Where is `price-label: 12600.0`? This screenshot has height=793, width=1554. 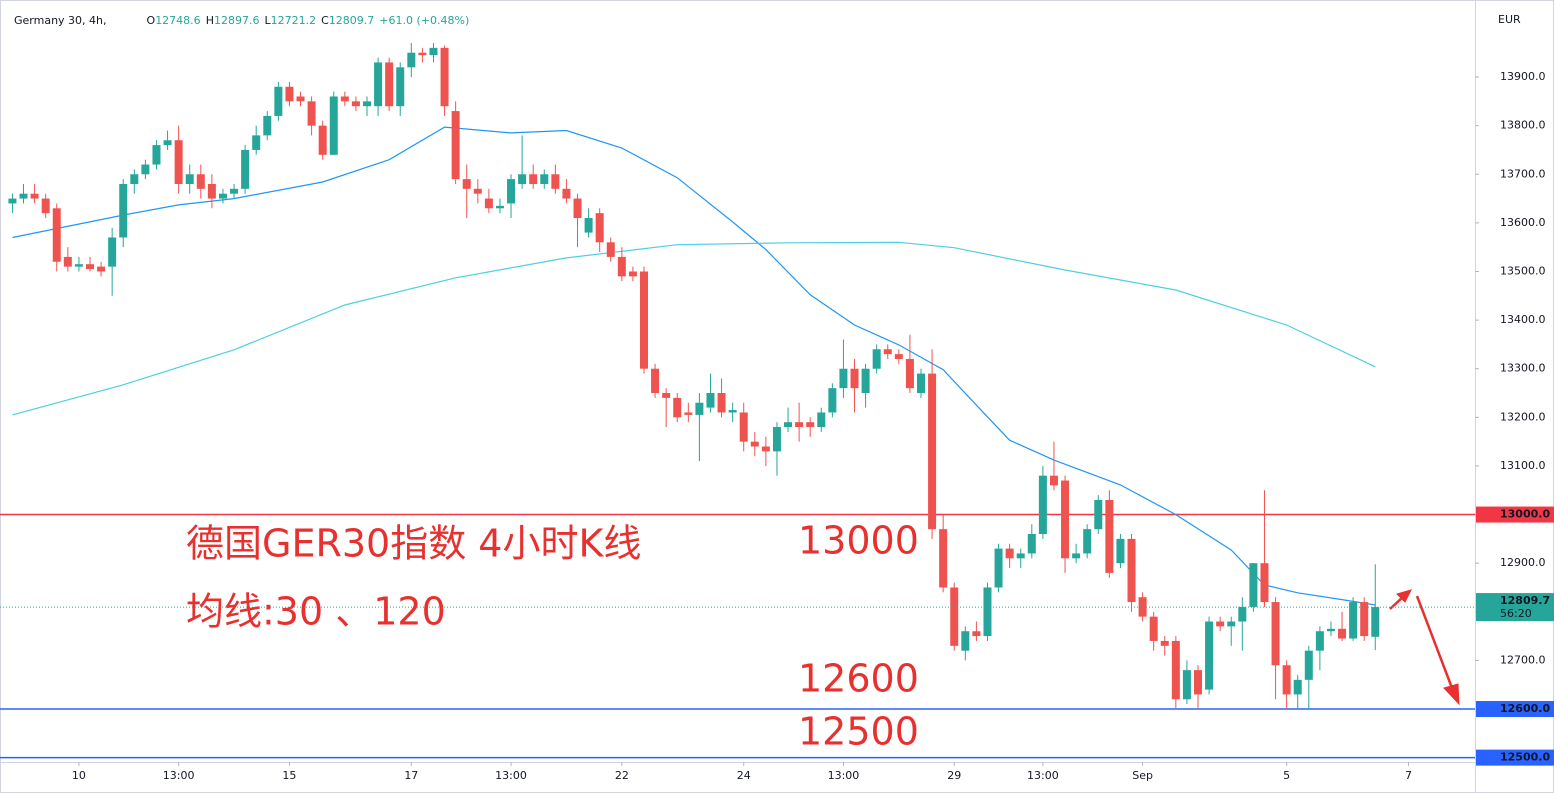 price-label: 12600.0 is located at coordinates (1525, 708).